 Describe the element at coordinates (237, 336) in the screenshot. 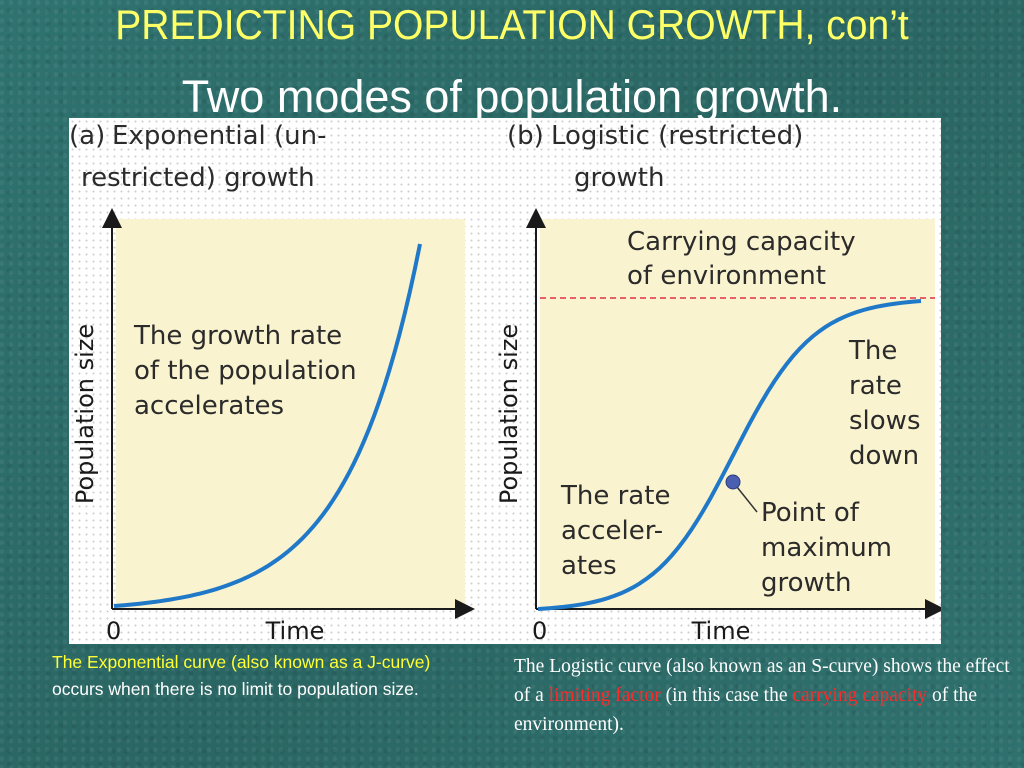

I see `annotation-a-line1: The growth rate` at that location.